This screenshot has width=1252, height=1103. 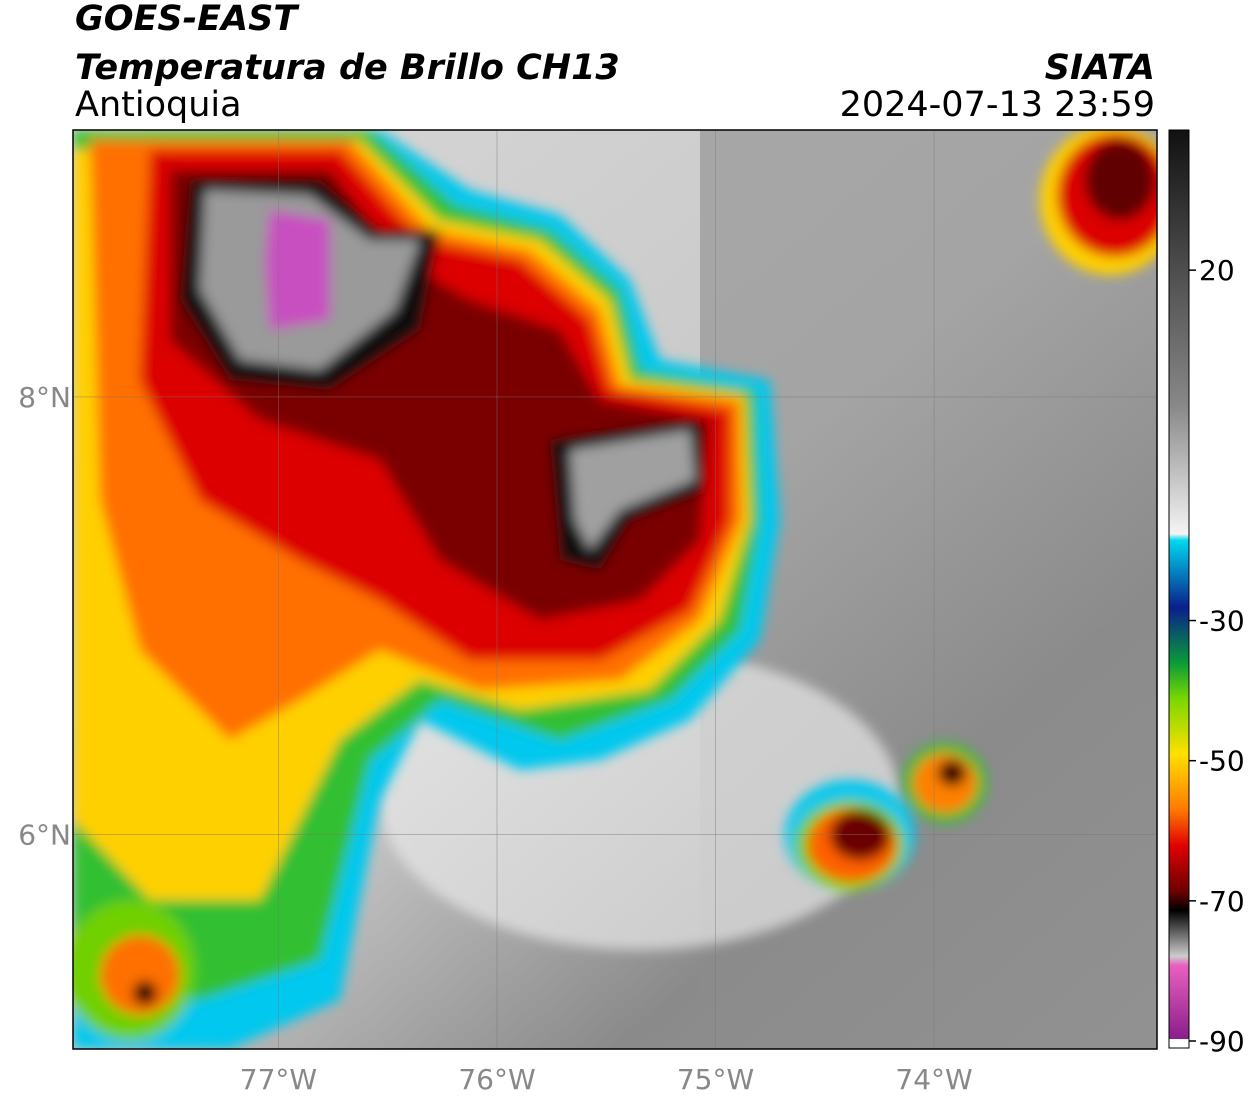 What do you see at coordinates (158, 105) in the screenshot?
I see `region: Antioquia` at bounding box center [158, 105].